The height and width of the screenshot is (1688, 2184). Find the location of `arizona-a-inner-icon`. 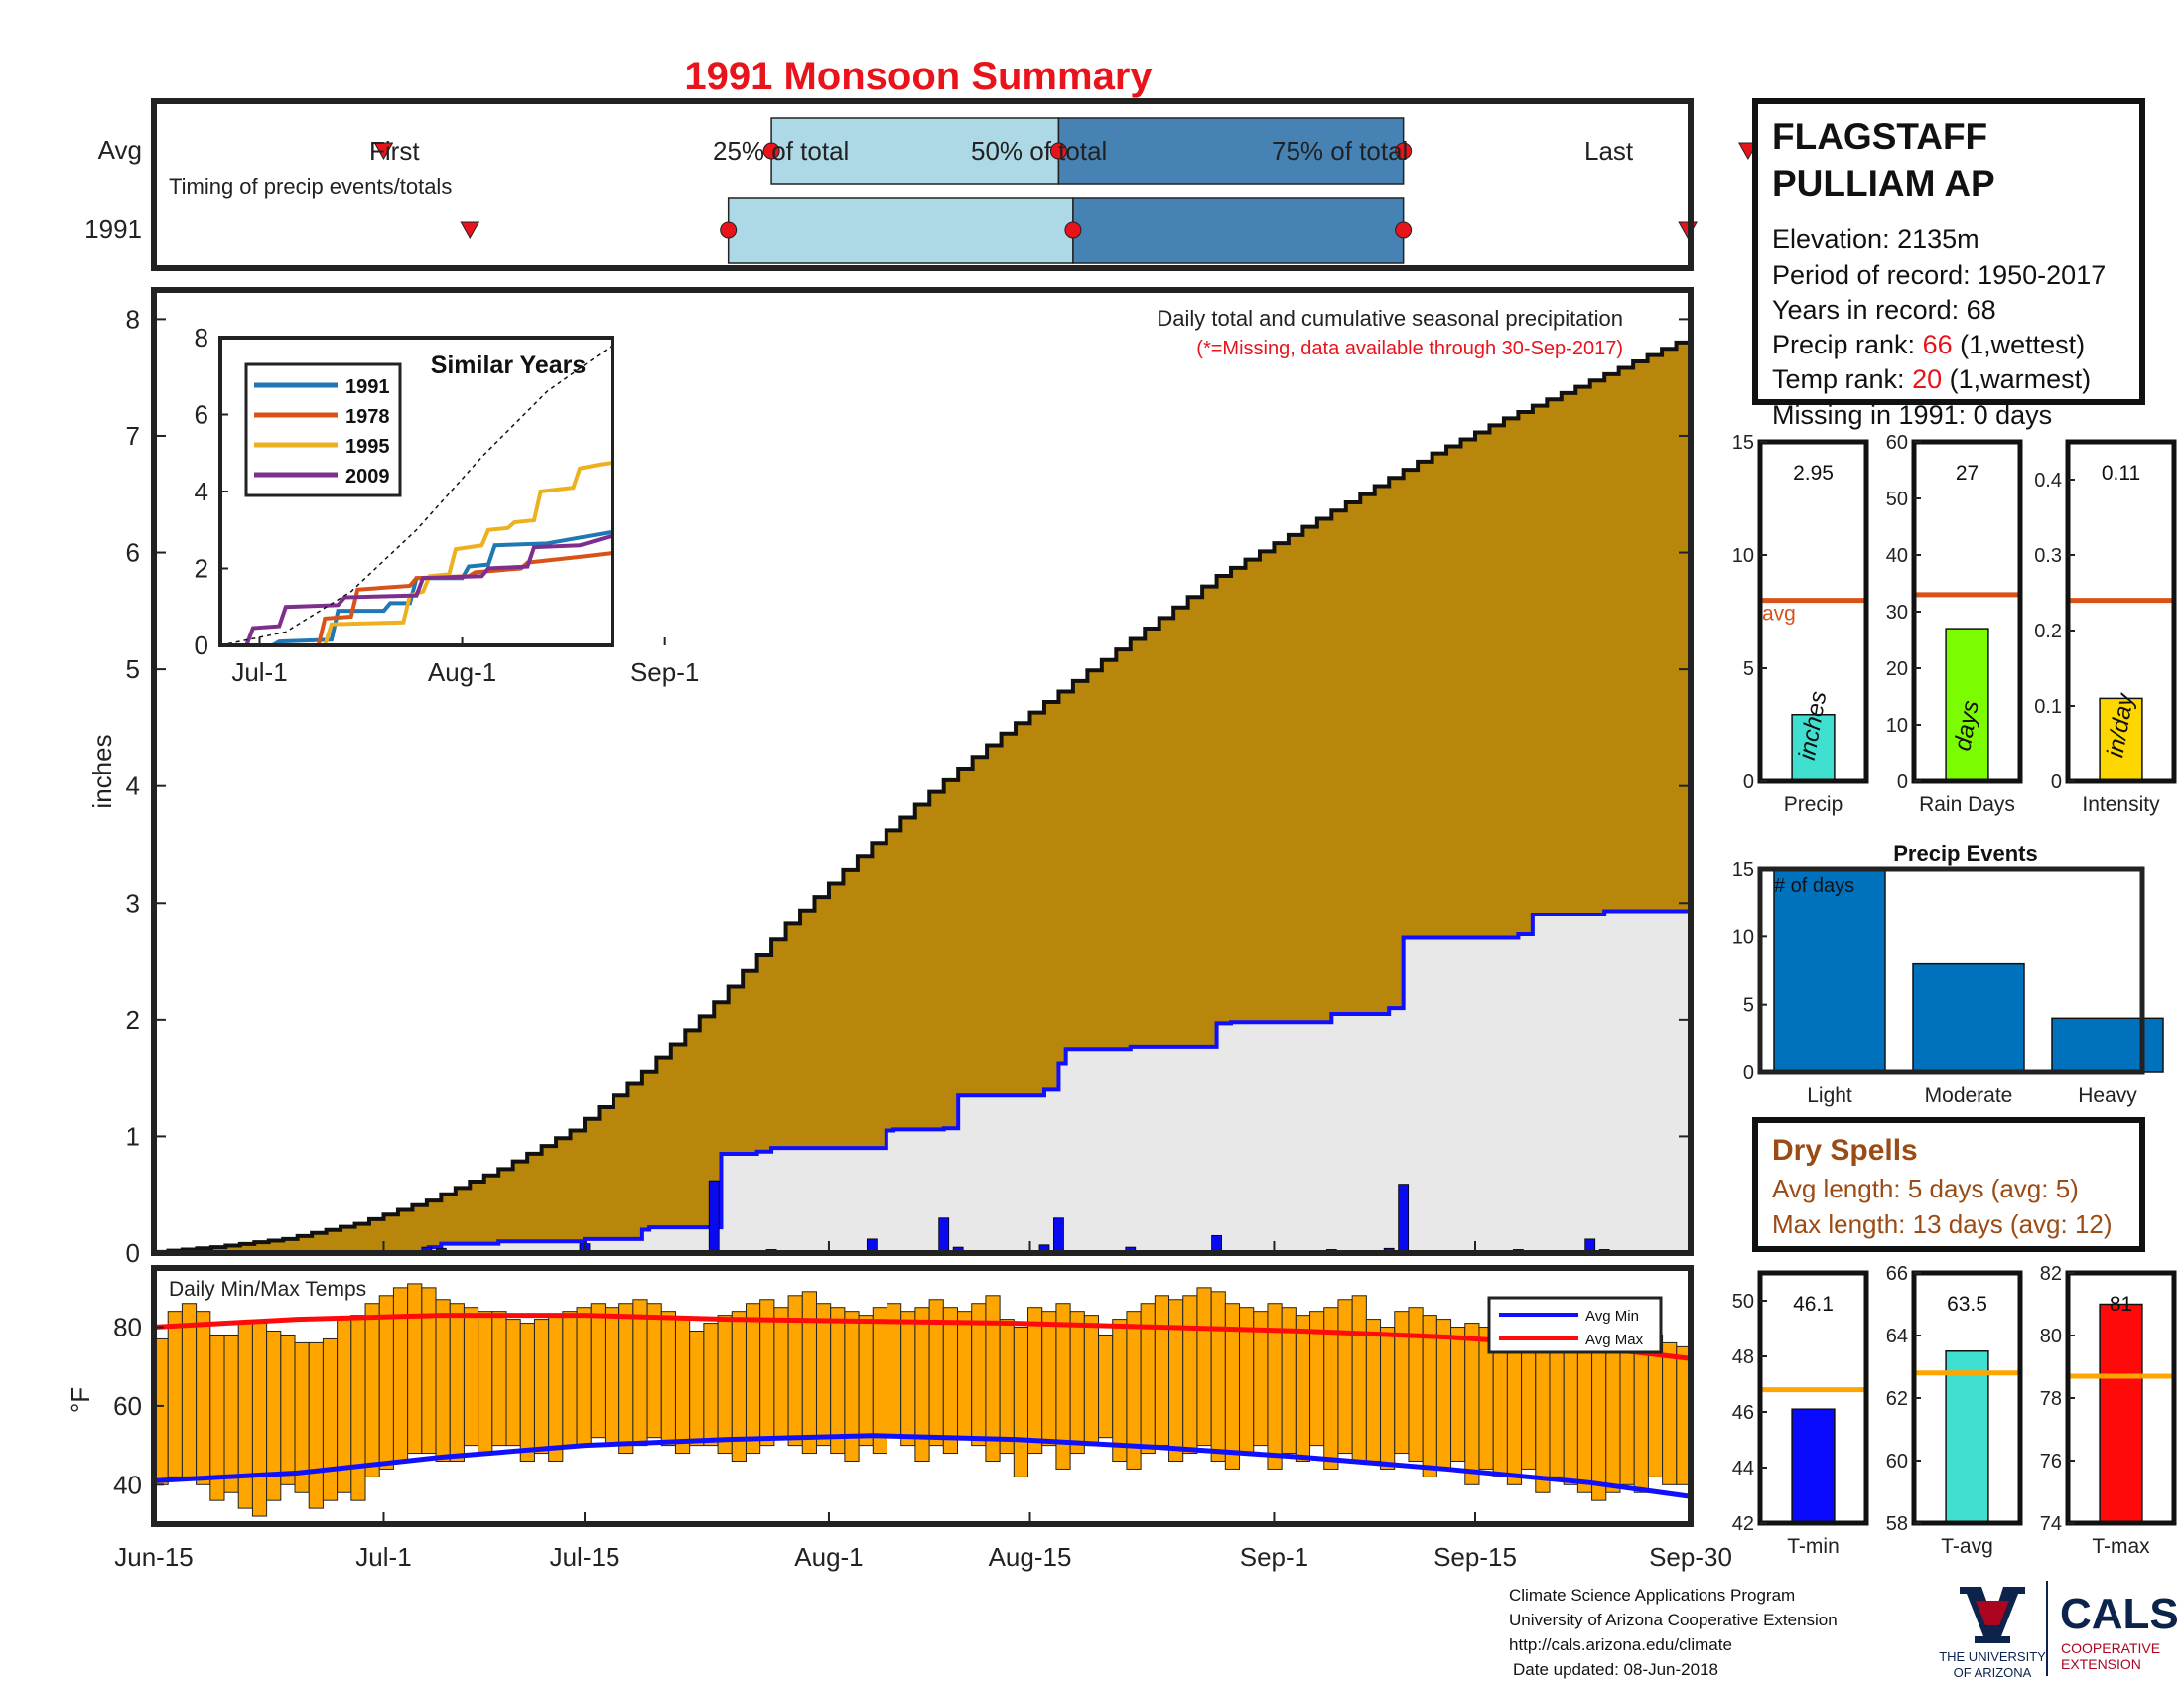

arizona-a-inner-icon is located at coordinates (1992, 1613).